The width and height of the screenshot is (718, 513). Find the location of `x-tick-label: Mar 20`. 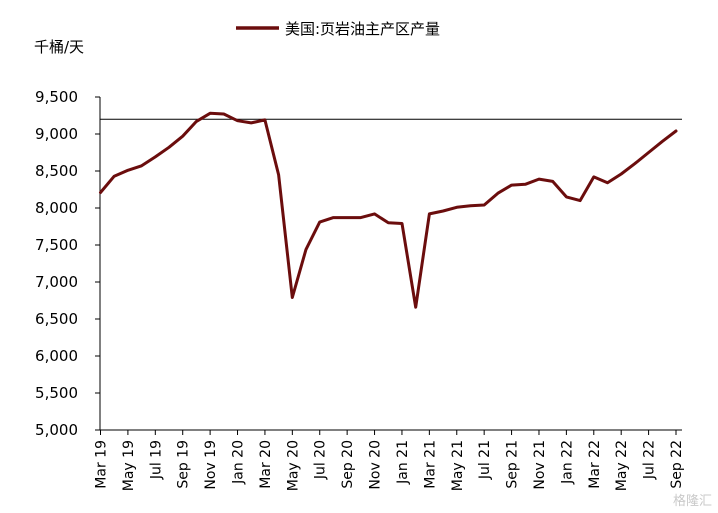

x-tick-label: Mar 20 is located at coordinates (266, 464).